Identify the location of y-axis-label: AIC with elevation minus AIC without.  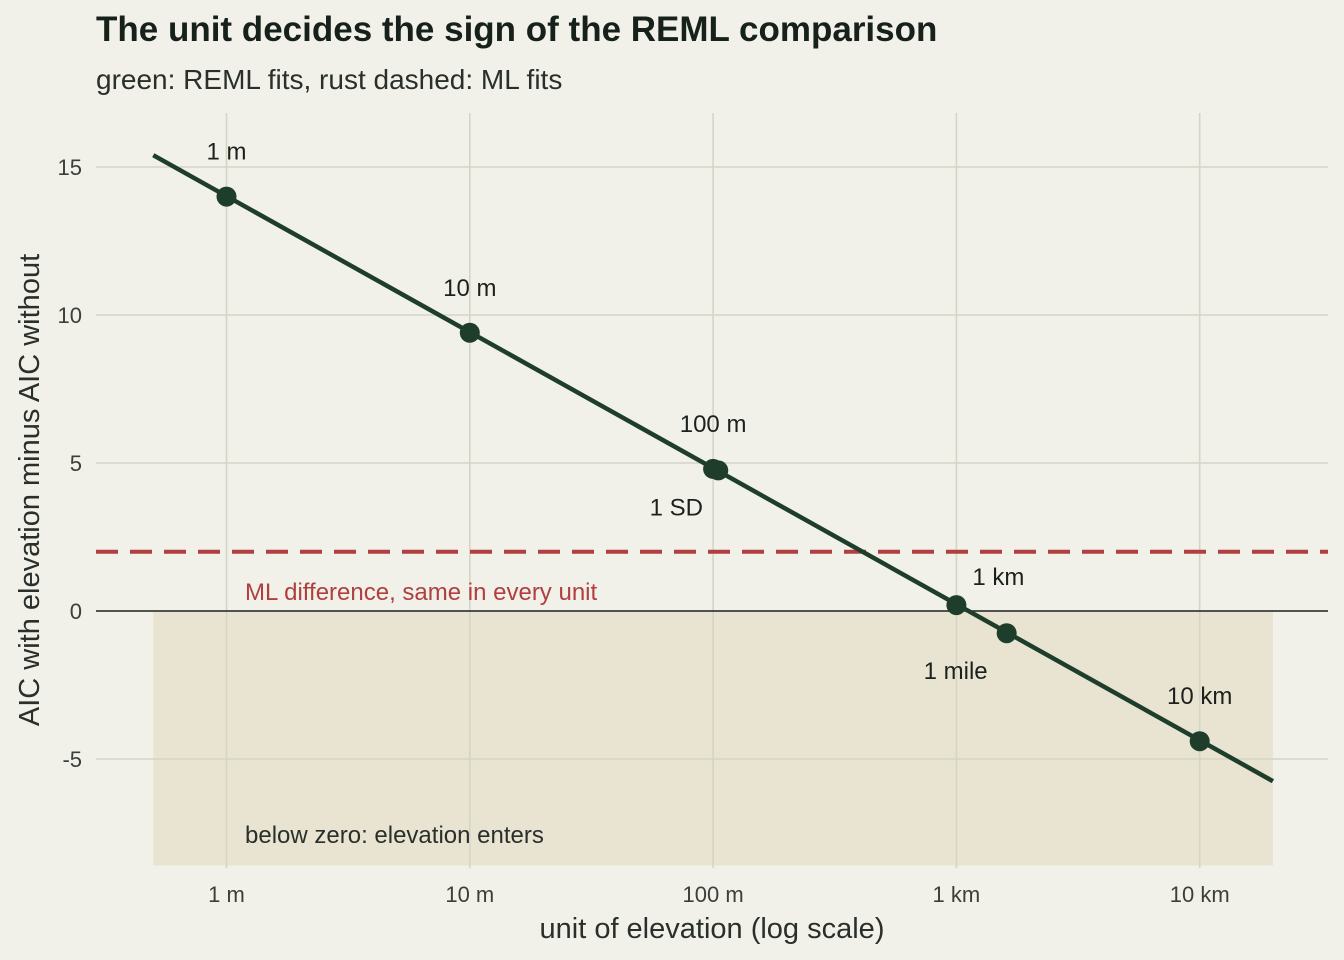
(30, 490).